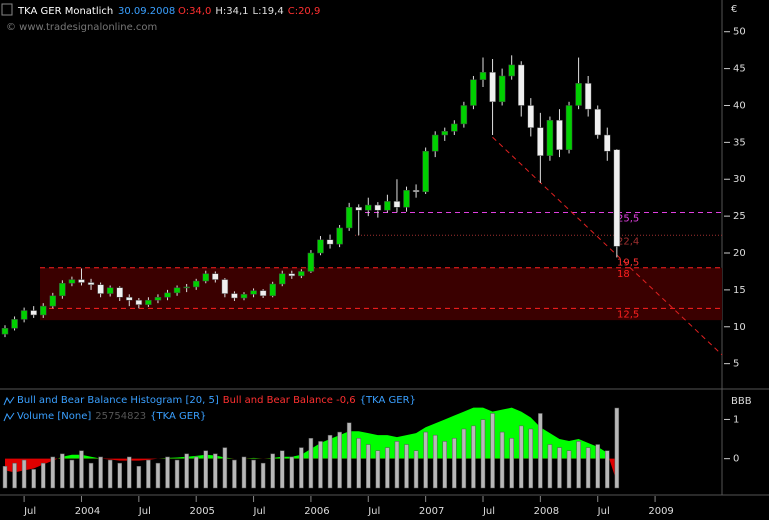 This screenshot has width=769, height=520. Describe the element at coordinates (194, 11) in the screenshot. I see `ohlc-label: O:34,0` at that location.